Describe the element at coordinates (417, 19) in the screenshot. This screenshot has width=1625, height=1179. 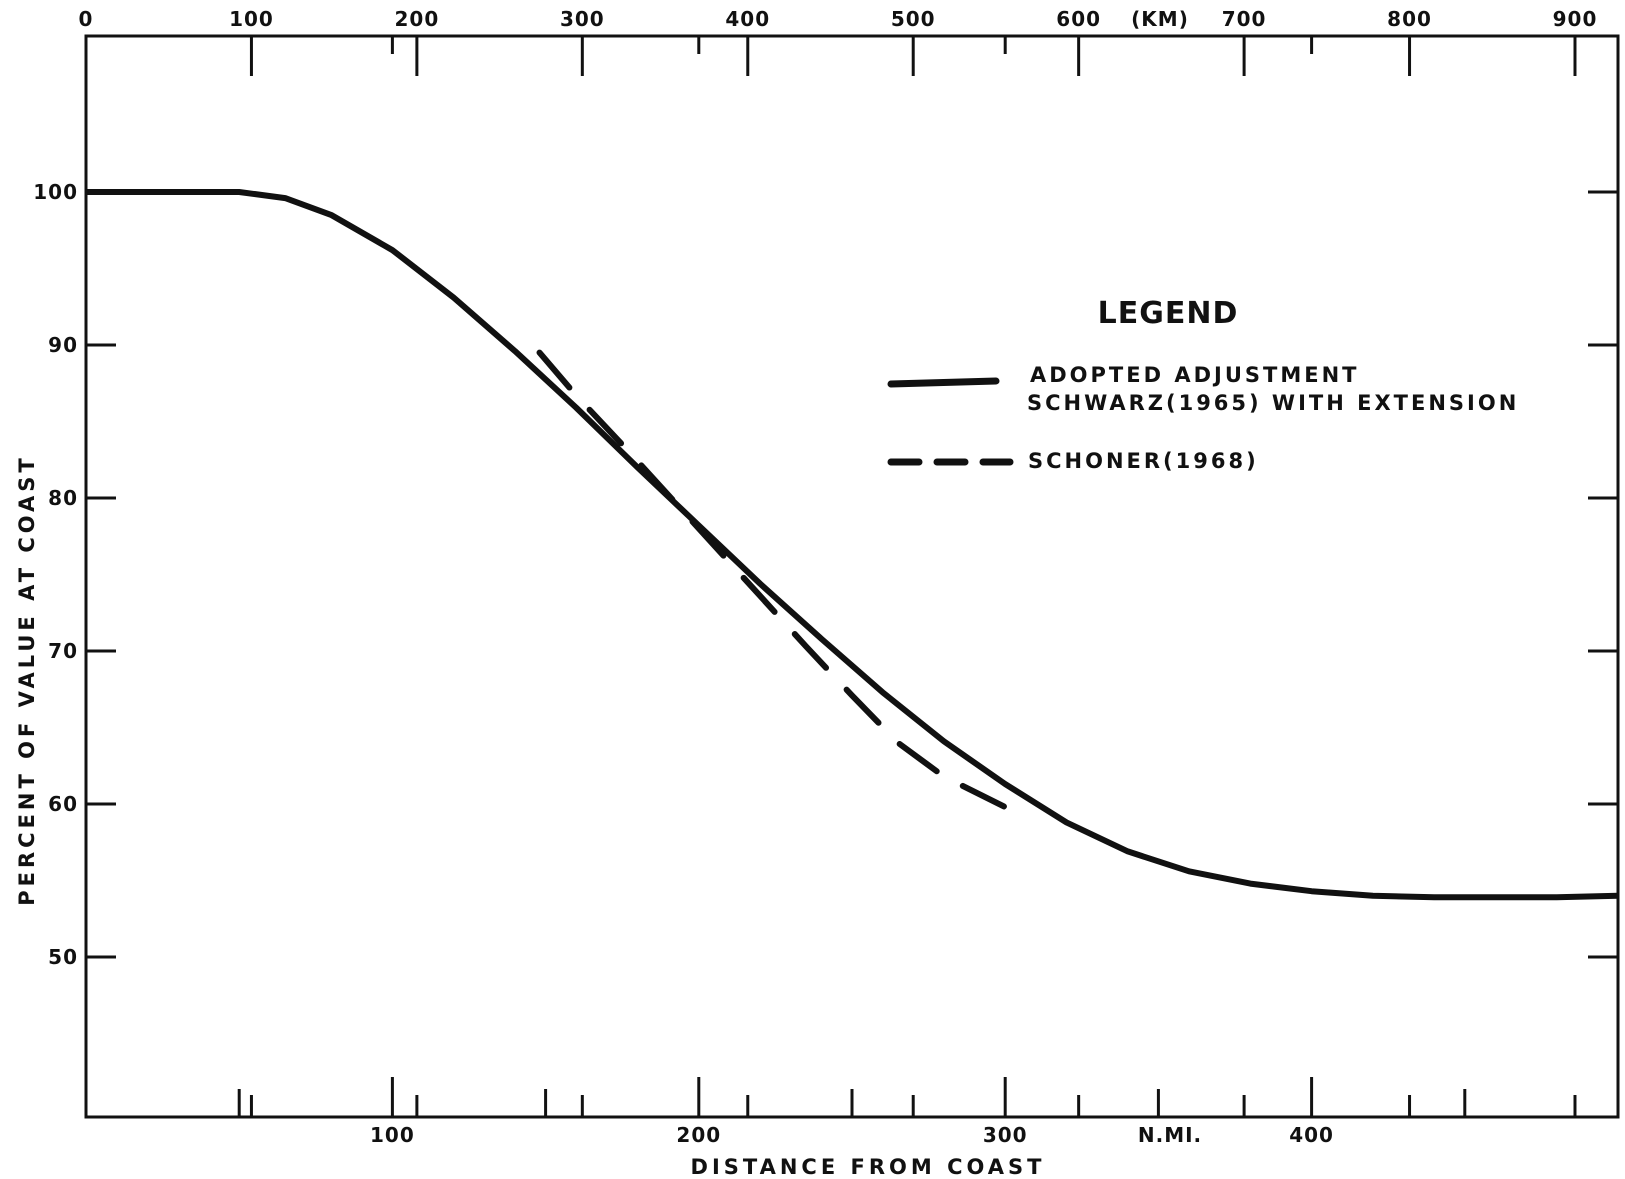
I see `x2-tick-label: 200` at that location.